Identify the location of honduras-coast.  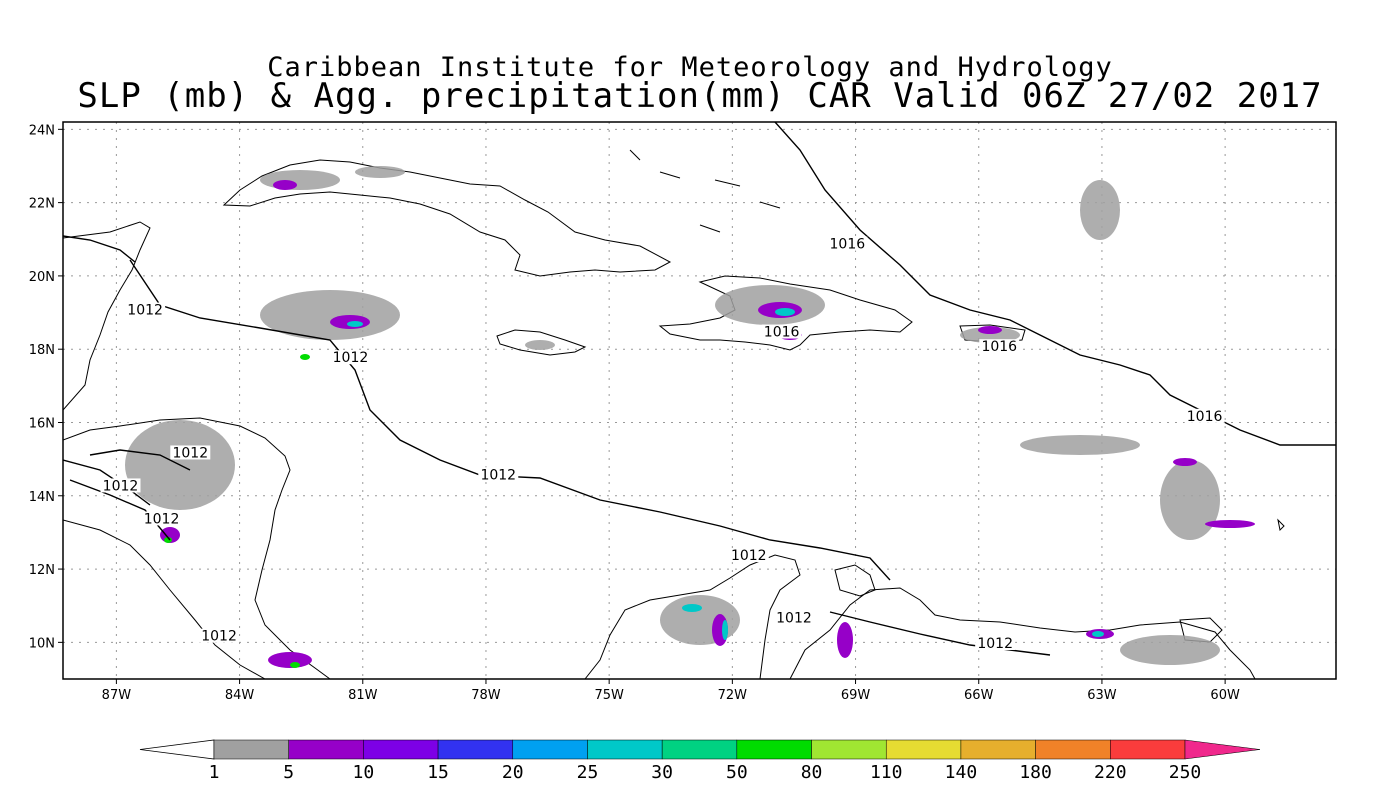
(197, 548).